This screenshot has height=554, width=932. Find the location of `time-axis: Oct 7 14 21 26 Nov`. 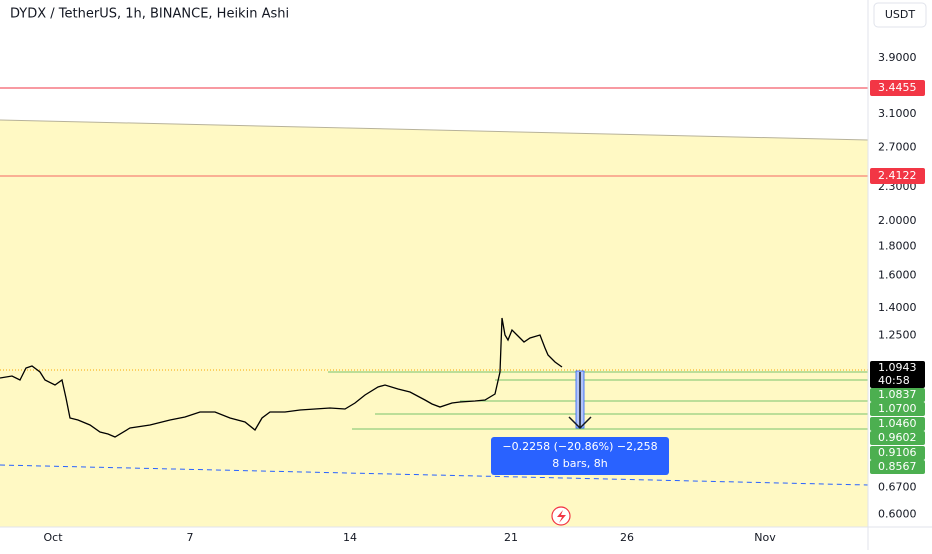

time-axis: Oct 7 14 21 26 Nov is located at coordinates (409, 537).